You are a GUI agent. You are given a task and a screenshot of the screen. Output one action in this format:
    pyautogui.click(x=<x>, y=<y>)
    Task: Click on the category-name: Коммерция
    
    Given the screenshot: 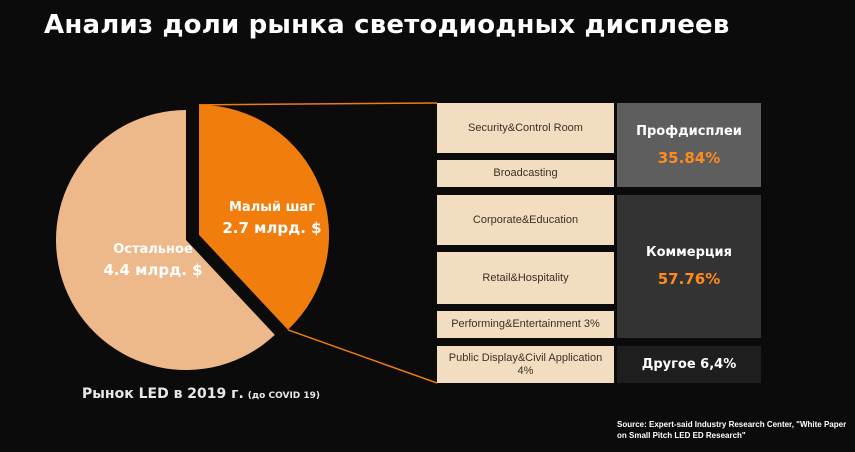 What is the action you would take?
    pyautogui.click(x=689, y=252)
    